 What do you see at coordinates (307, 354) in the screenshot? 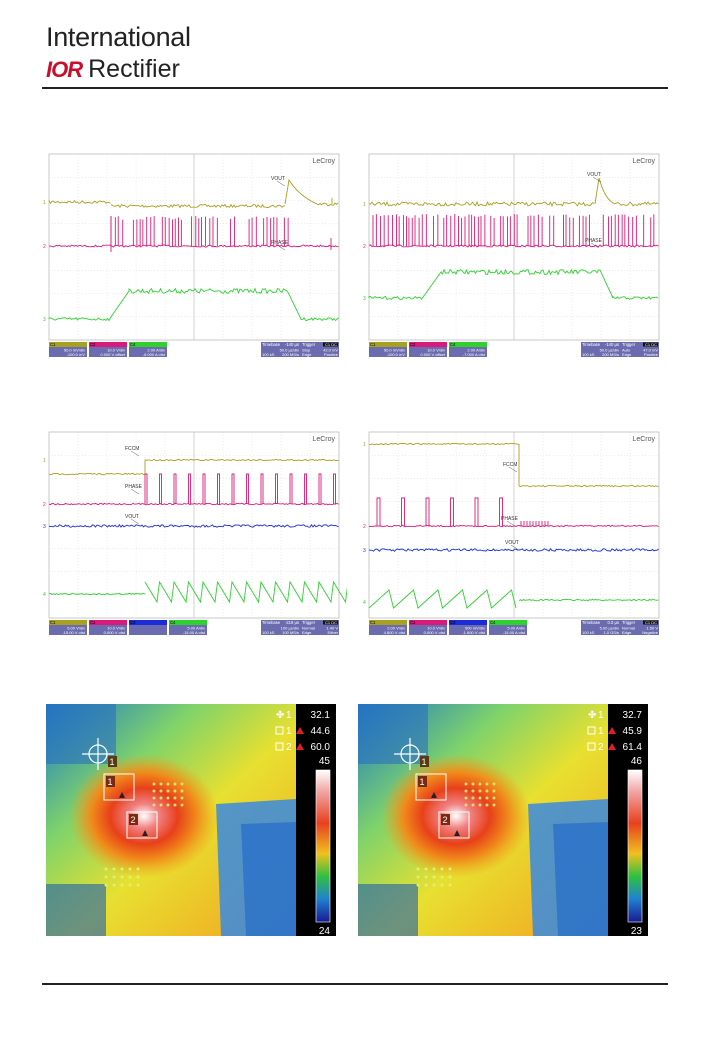
I see `trigger-type: Edge` at bounding box center [307, 354].